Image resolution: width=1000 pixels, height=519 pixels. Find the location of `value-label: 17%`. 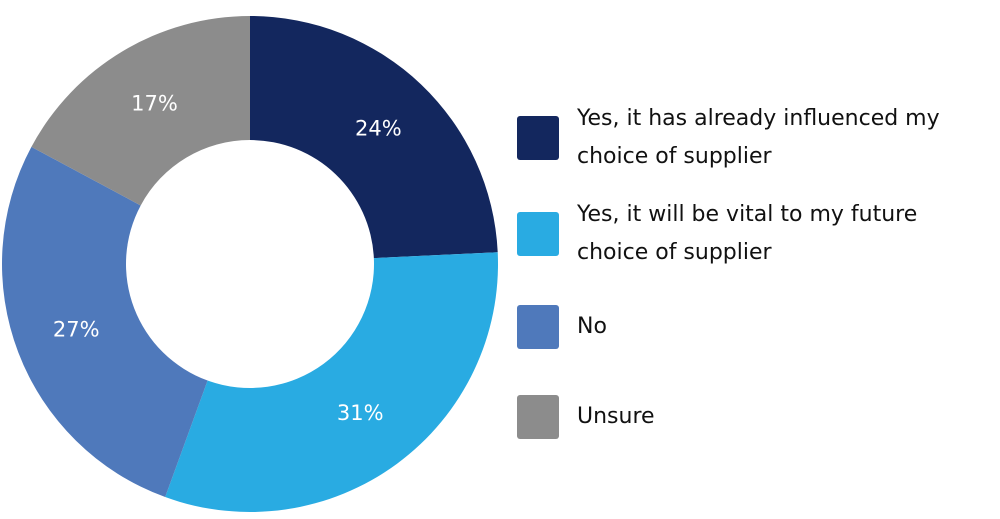

value-label: 17% is located at coordinates (154, 103).